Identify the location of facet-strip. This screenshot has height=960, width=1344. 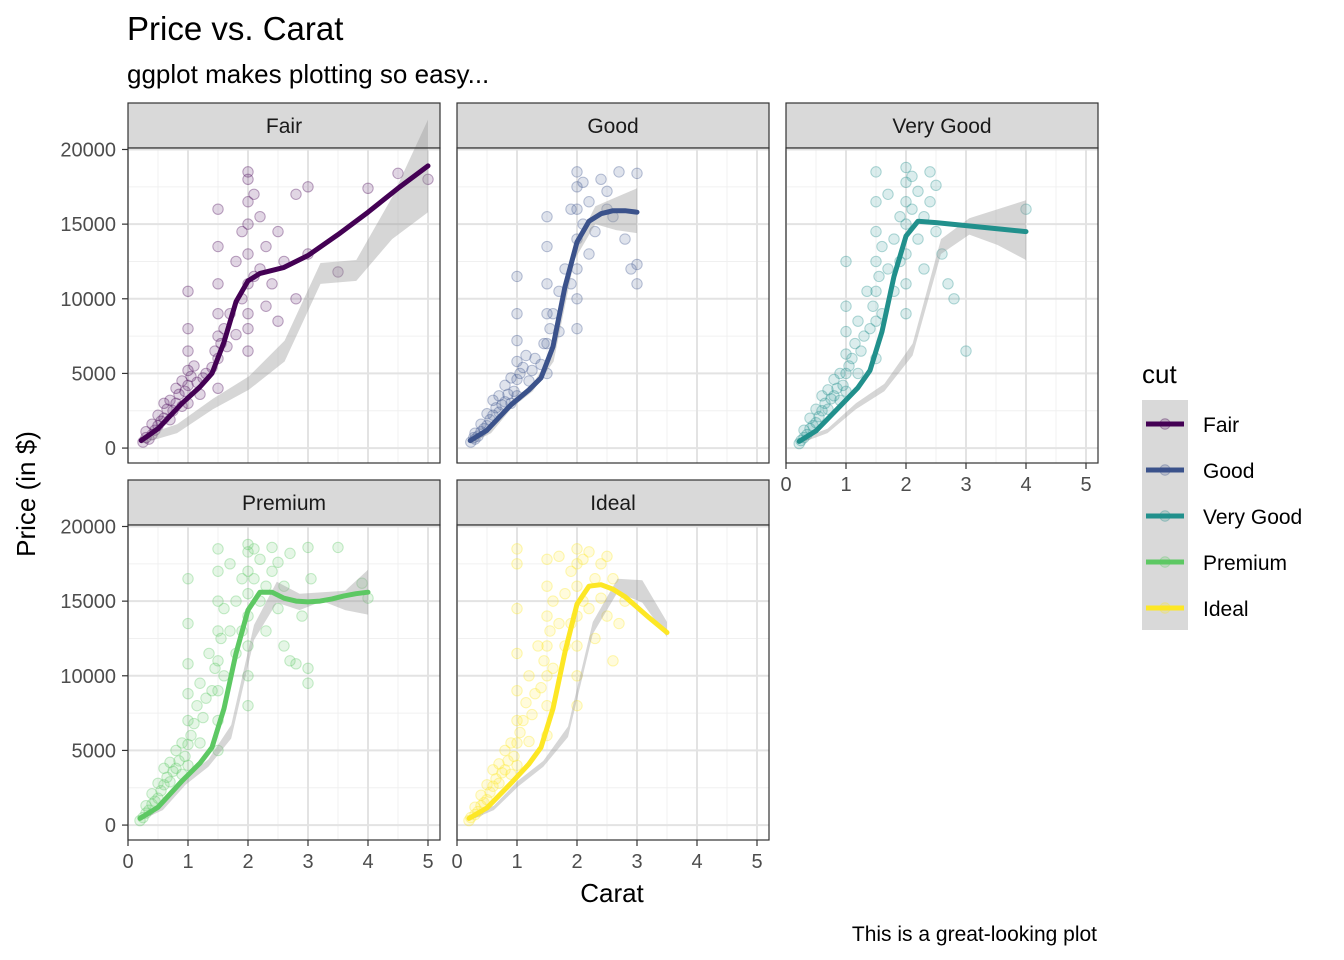
(284, 125).